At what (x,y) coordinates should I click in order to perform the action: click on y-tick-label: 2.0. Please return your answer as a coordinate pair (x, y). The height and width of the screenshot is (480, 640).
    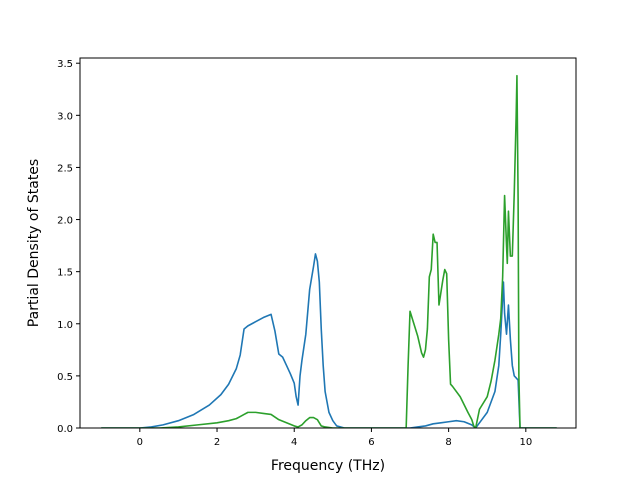
    Looking at the image, I should click on (65, 221).